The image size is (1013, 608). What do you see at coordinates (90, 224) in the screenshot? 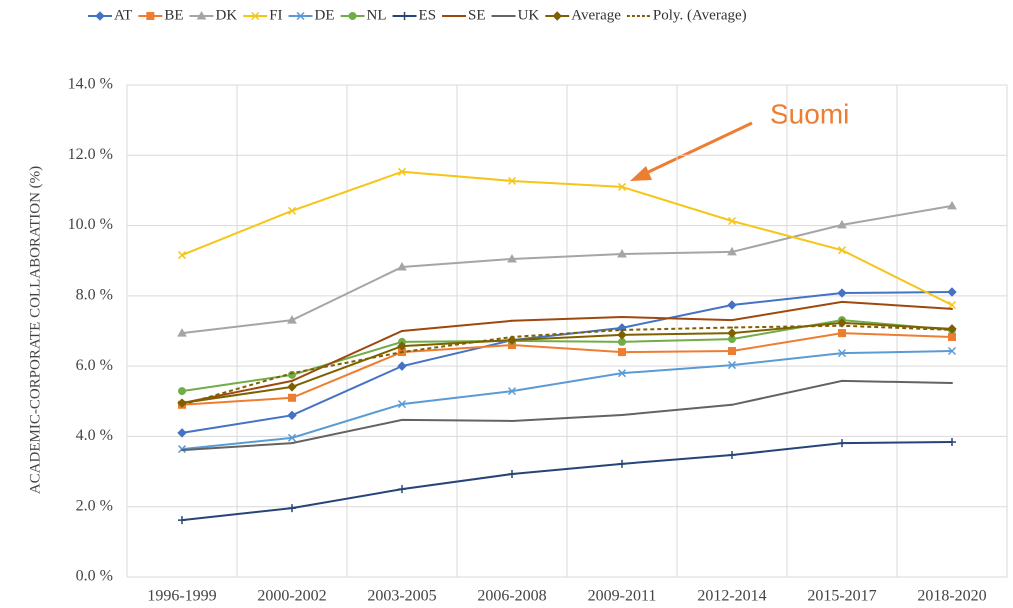
I see `y-tick-label: 10.0 %` at bounding box center [90, 224].